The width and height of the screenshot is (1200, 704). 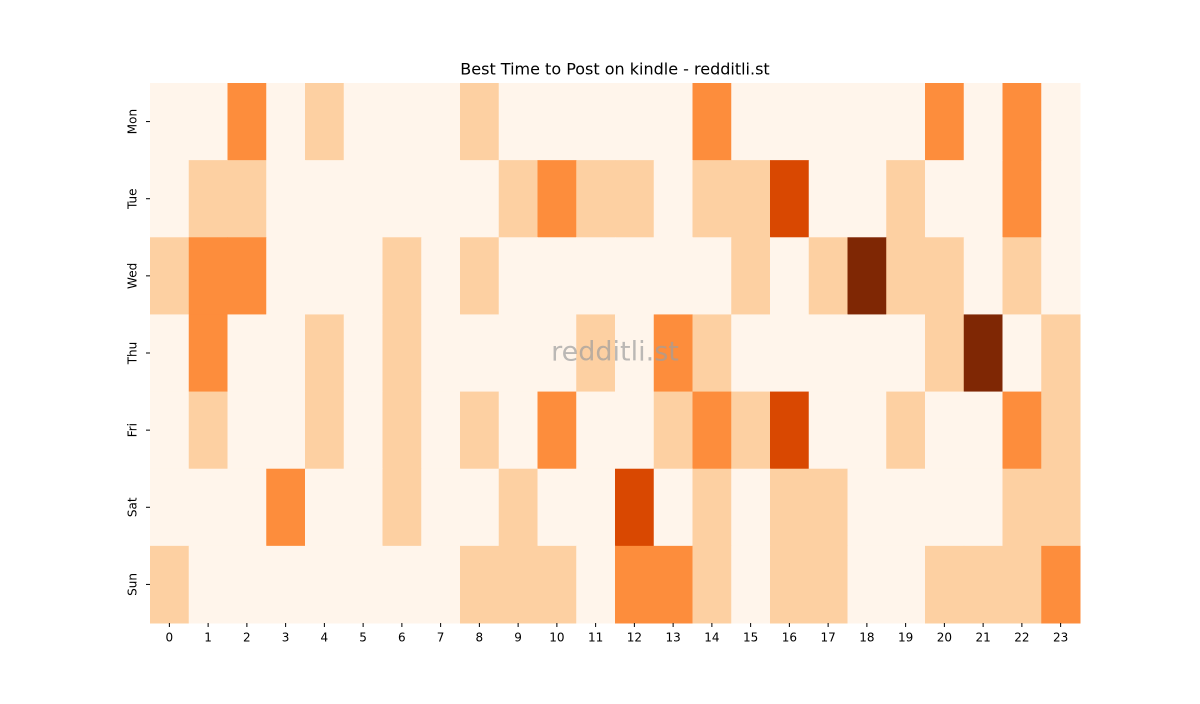 What do you see at coordinates (133, 430) in the screenshot?
I see `y-tick-label: Fri` at bounding box center [133, 430].